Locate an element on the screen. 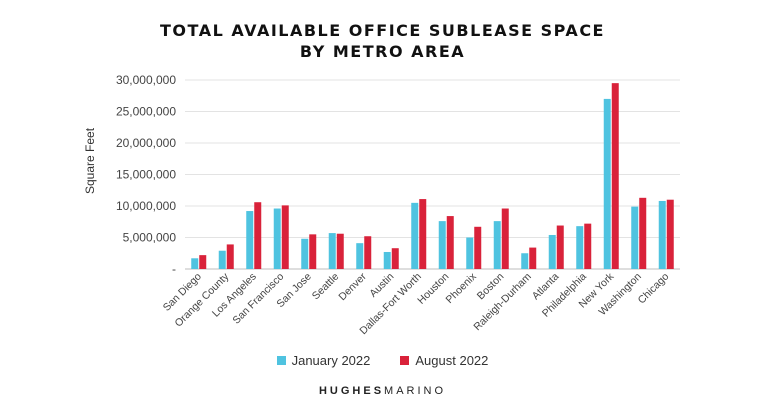  legend-swatch-august is located at coordinates (405, 360).